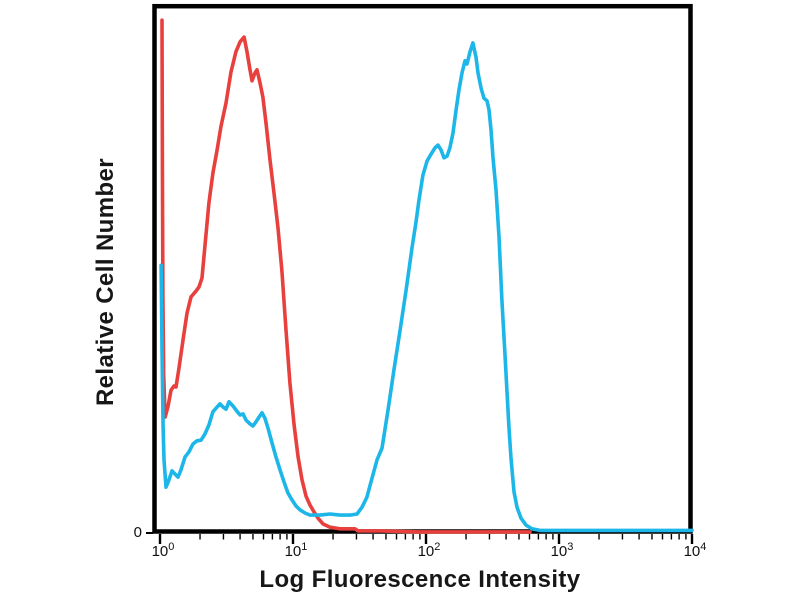  Describe the element at coordinates (695, 550) in the screenshot. I see `x-tick-label-10e4: 10⁴` at that location.